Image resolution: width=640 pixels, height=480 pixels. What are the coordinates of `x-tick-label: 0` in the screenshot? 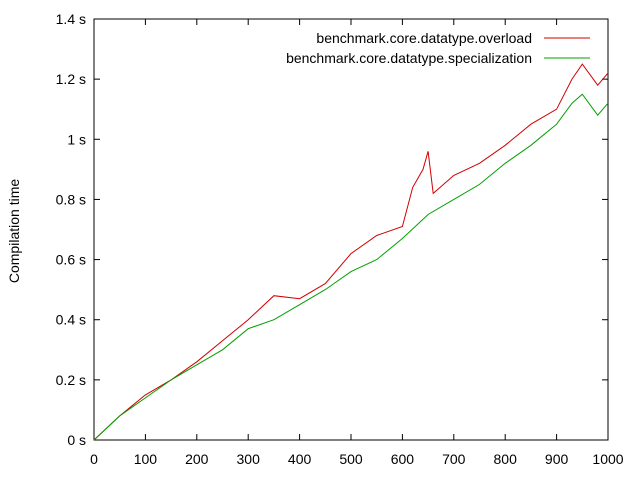 It's located at (94, 459).